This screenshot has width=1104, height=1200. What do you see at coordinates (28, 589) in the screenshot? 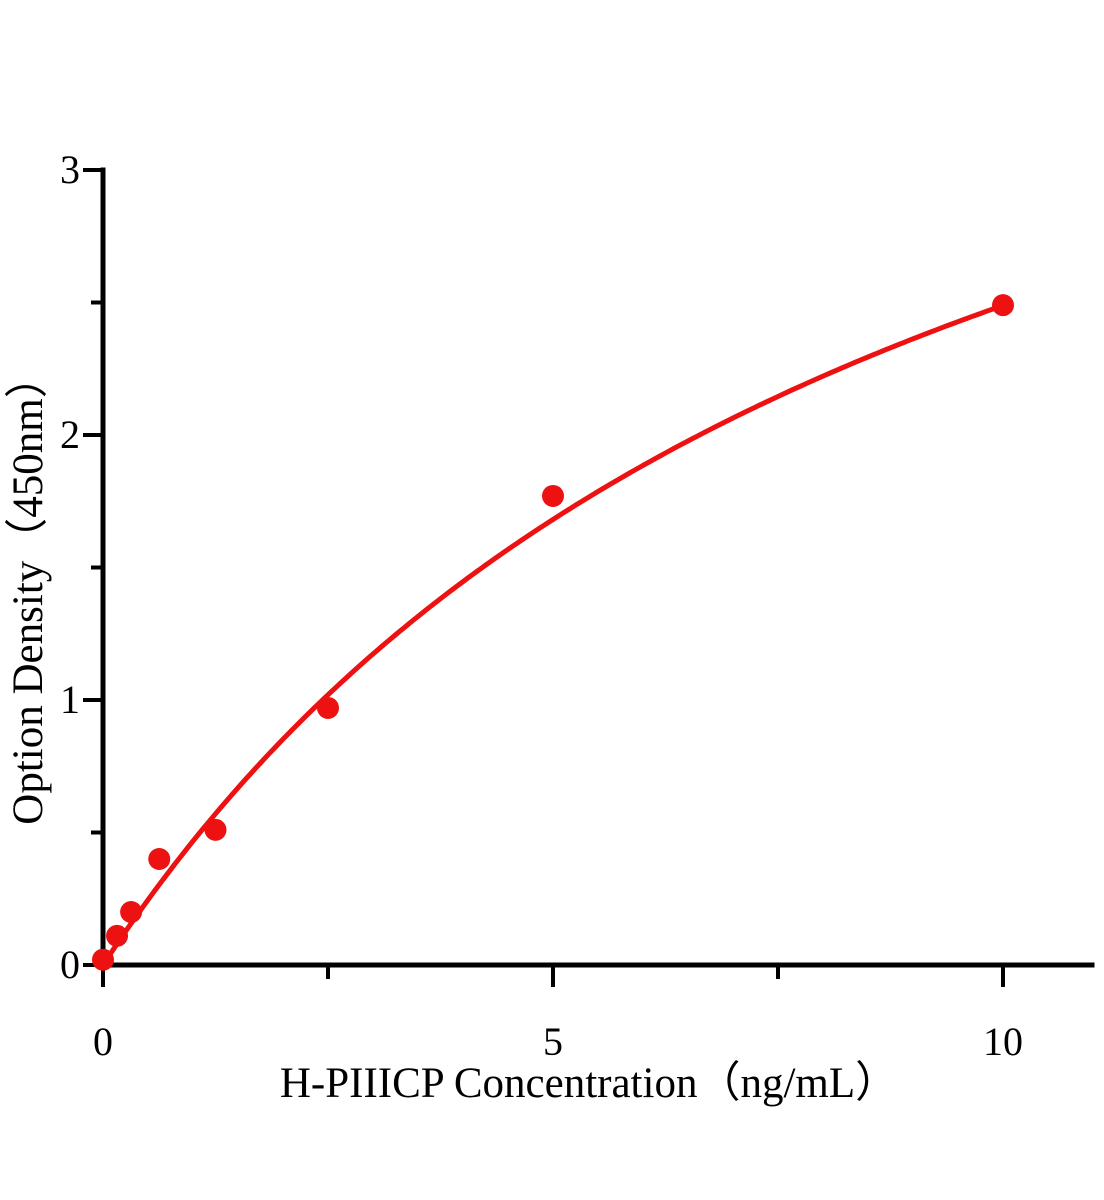
I see `y-axis-title: Option Density（450nm）` at bounding box center [28, 589].